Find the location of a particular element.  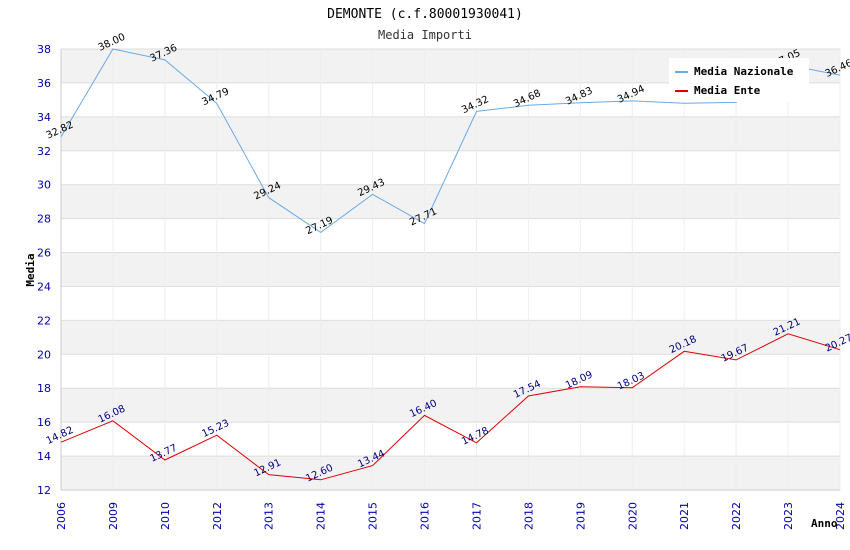

legend-label-nazionale: Media Nazionale is located at coordinates (744, 71).